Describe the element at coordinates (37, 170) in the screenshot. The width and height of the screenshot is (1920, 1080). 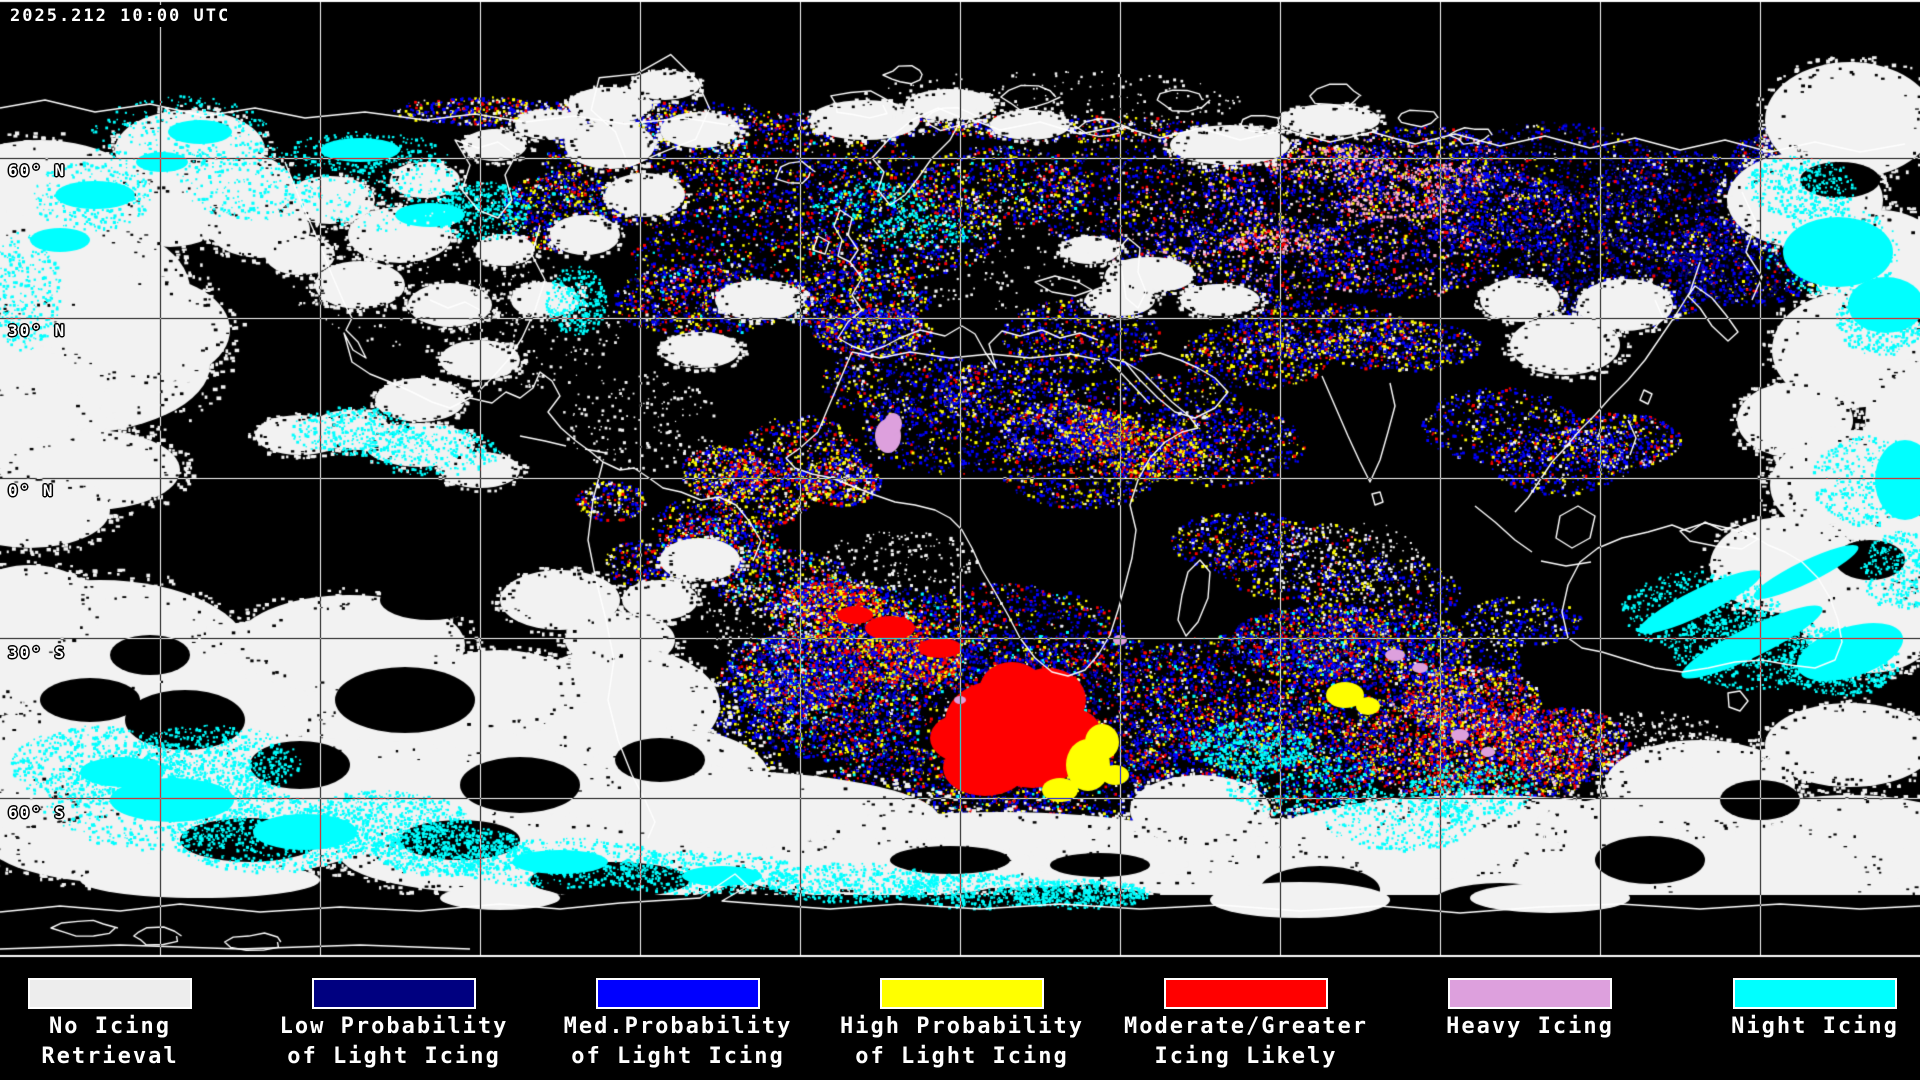
I see `latitude-label: 60° N` at that location.